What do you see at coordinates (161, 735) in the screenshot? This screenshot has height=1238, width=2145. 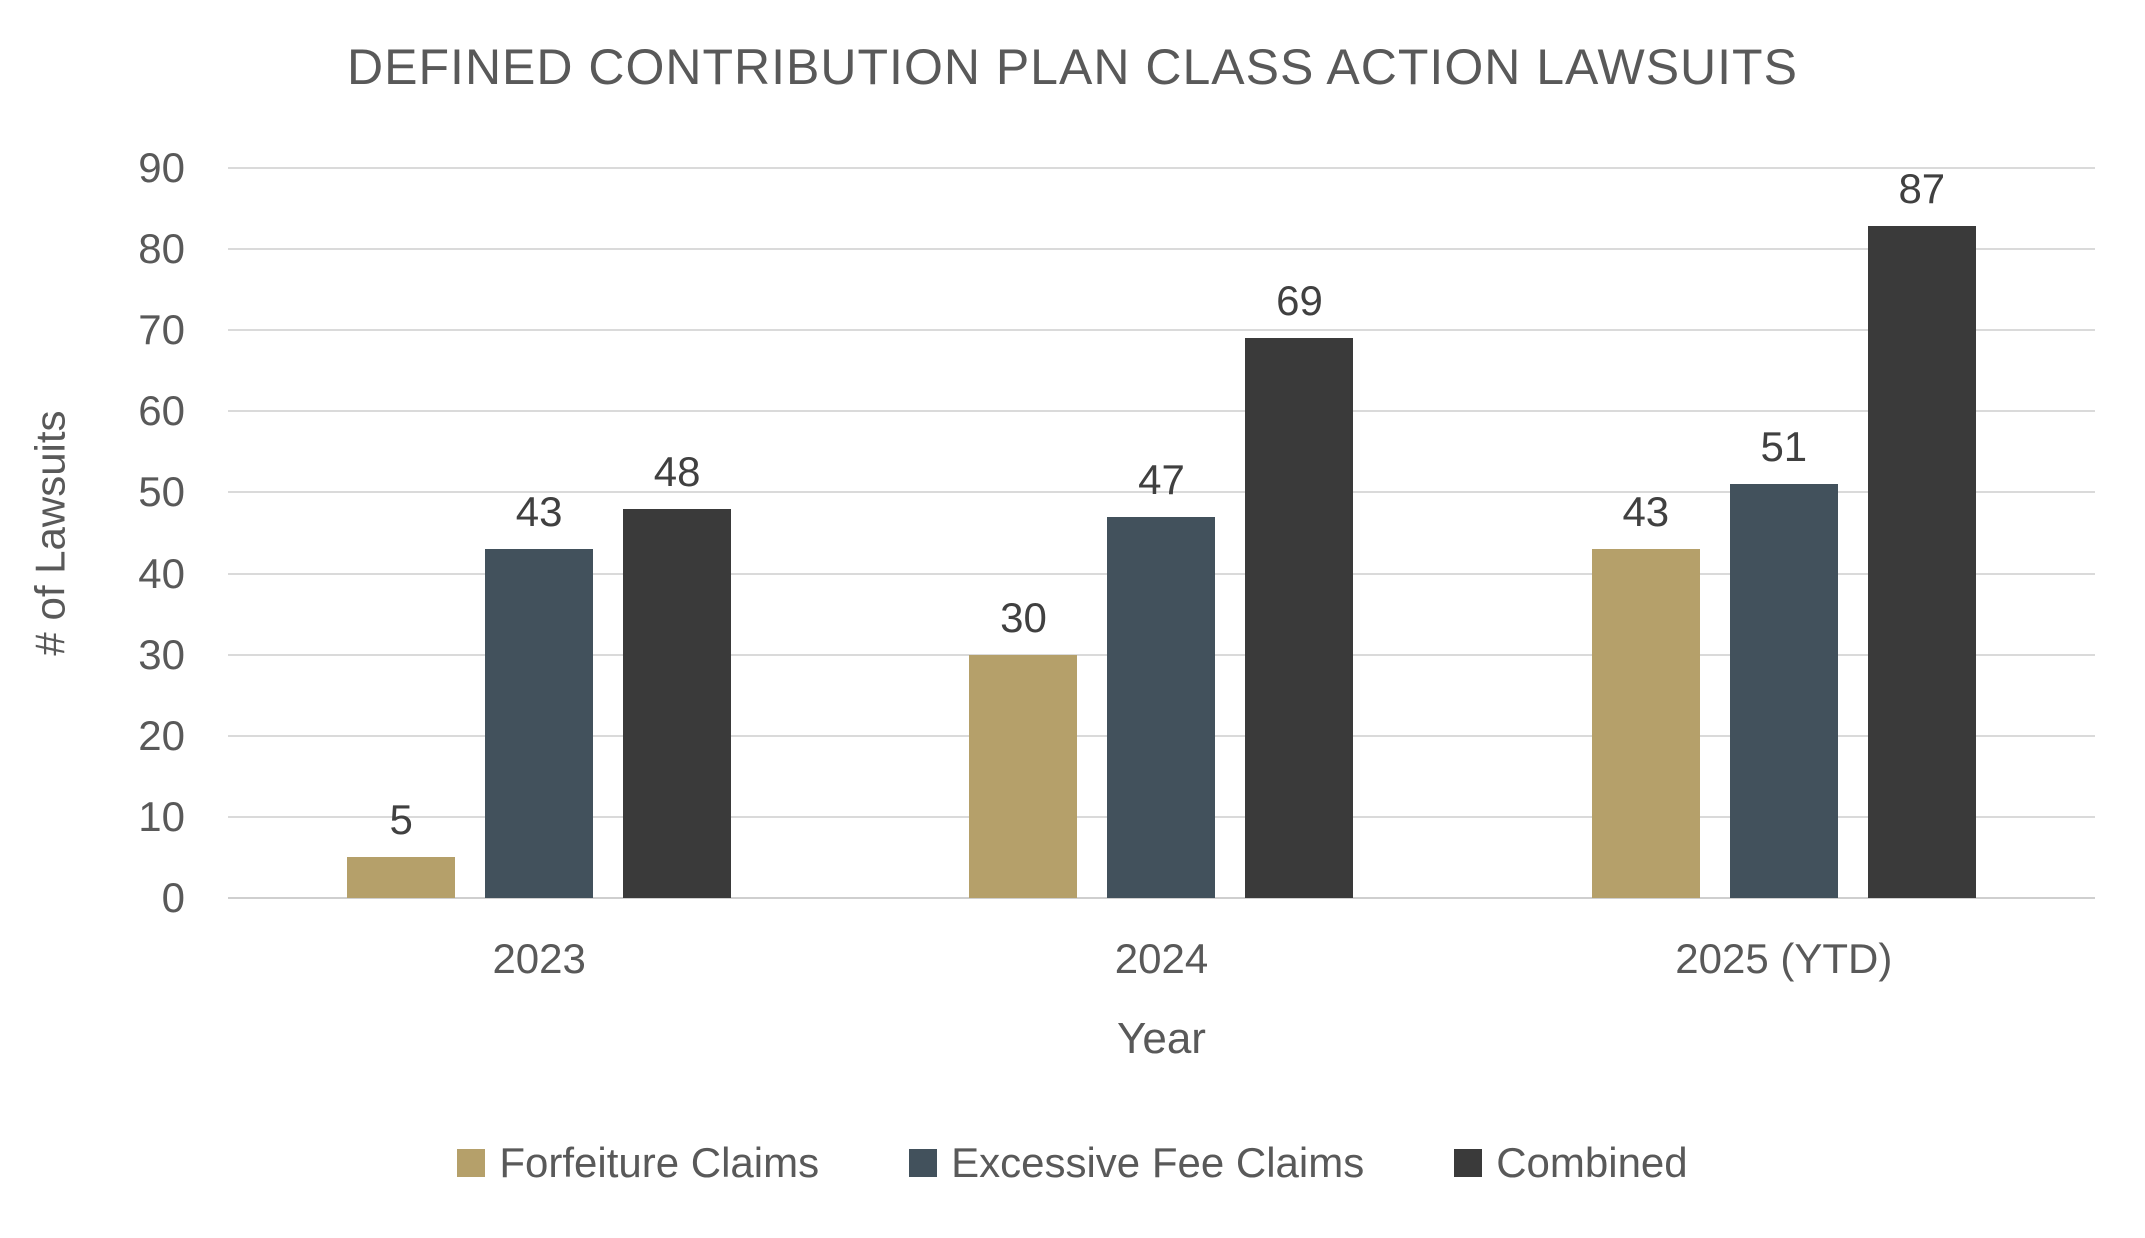 I see `y-tick-label-20: 20` at bounding box center [161, 735].